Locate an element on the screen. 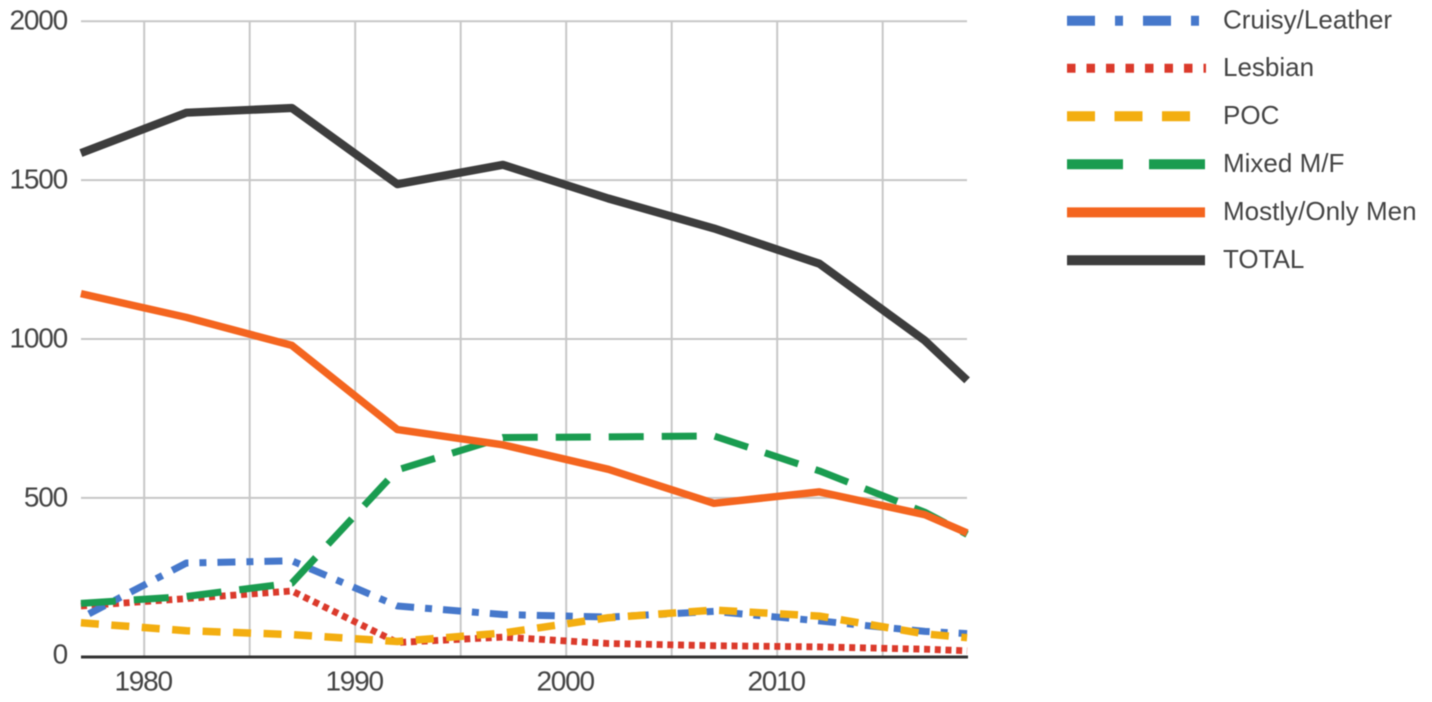 This screenshot has height=702, width=1432. svg-text: 1000 is located at coordinates (39, 337).